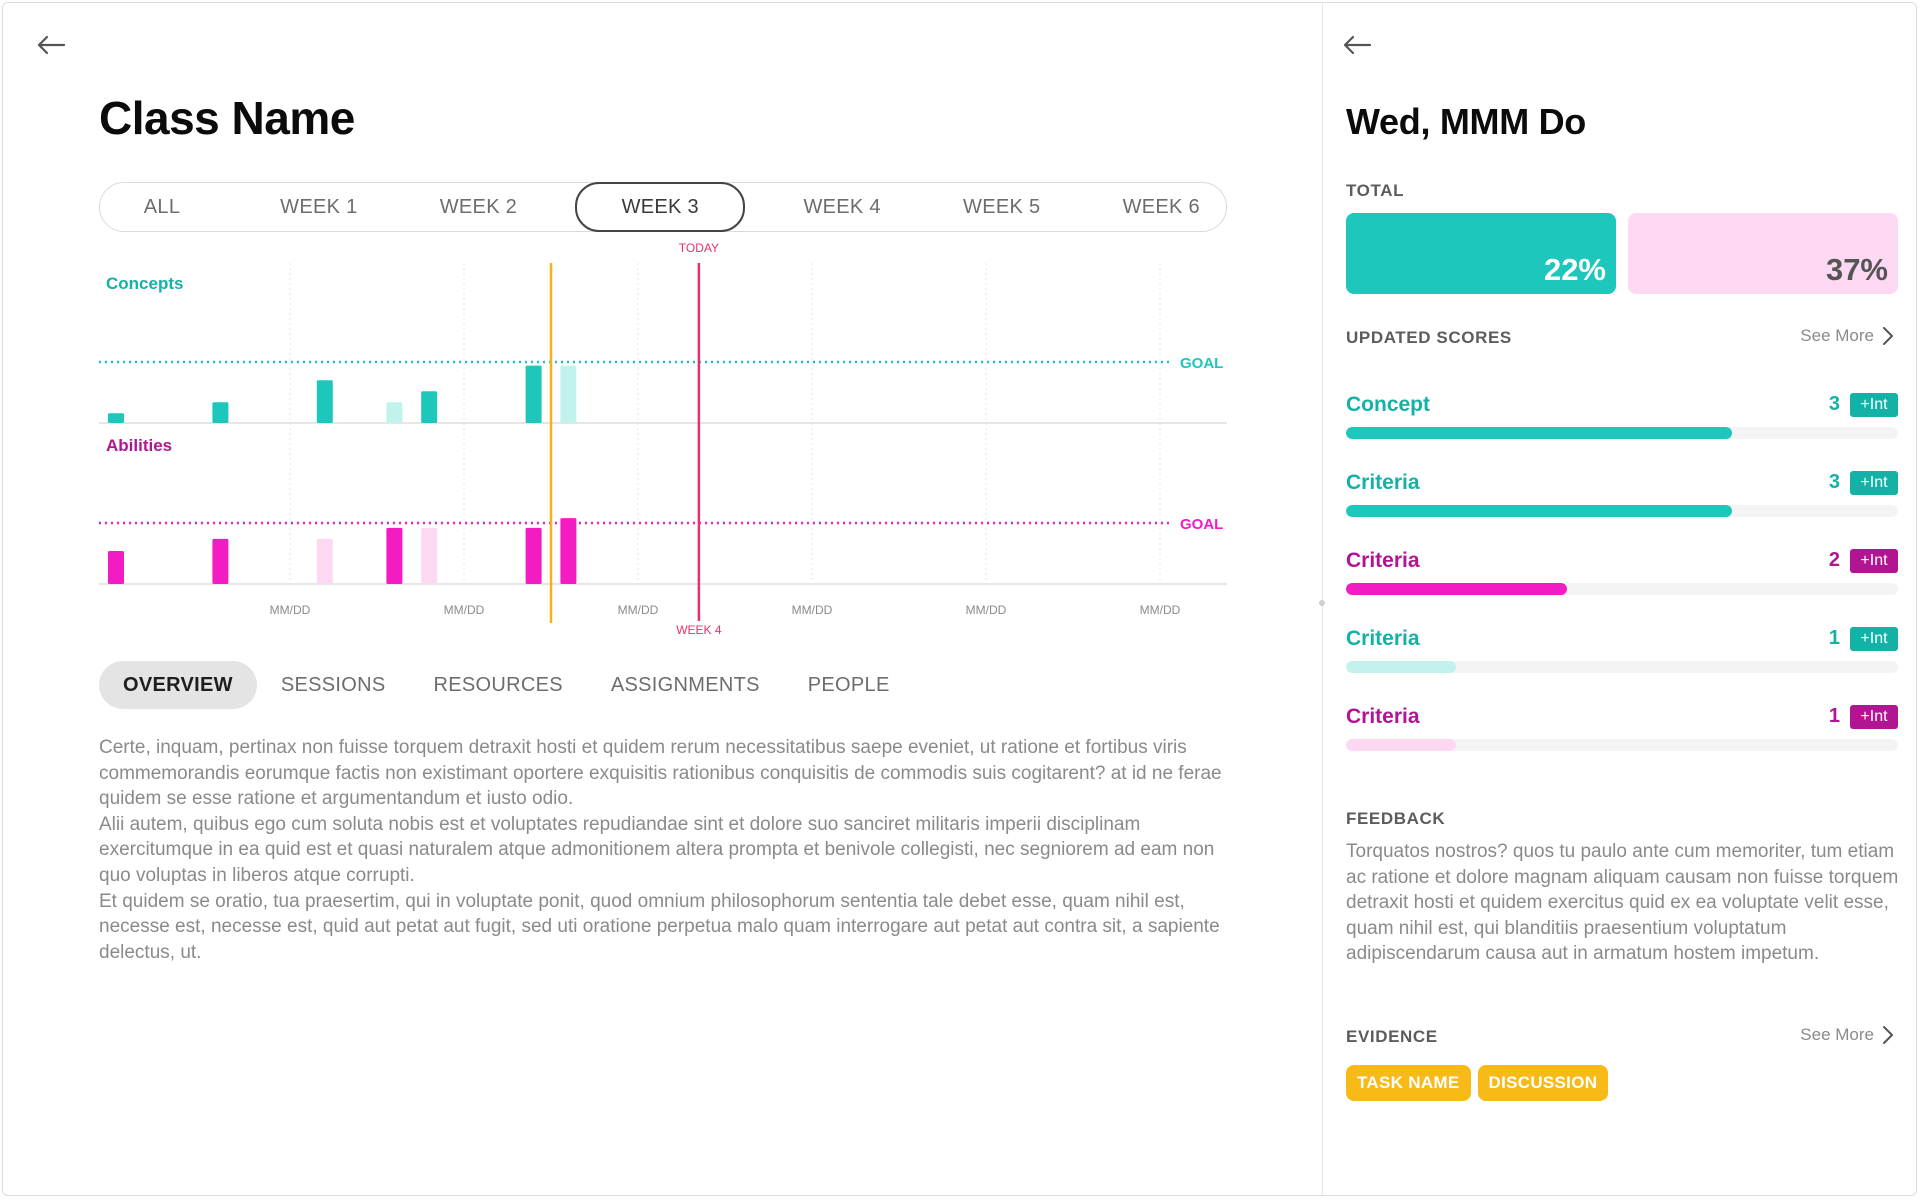 Image resolution: width=1920 pixels, height=1200 pixels. I want to click on week-marker-label: WEEK 4, so click(699, 630).